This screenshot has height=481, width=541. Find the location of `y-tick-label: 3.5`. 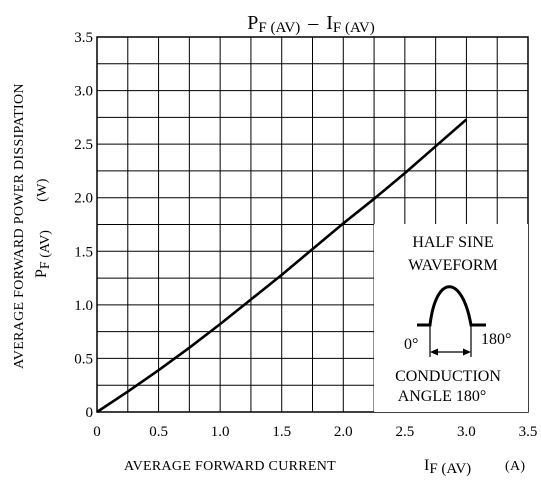

y-tick-label: 3.5 is located at coordinates (83, 38).